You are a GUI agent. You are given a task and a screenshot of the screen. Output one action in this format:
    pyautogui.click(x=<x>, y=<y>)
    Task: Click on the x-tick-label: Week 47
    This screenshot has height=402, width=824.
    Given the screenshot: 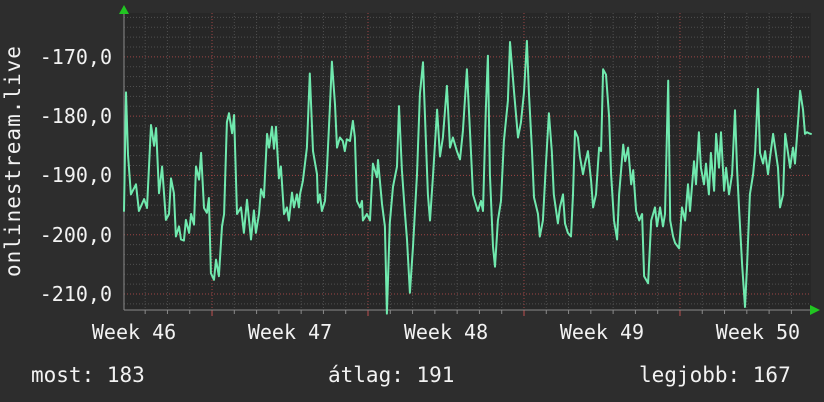 What is the action you would take?
    pyautogui.click(x=290, y=332)
    